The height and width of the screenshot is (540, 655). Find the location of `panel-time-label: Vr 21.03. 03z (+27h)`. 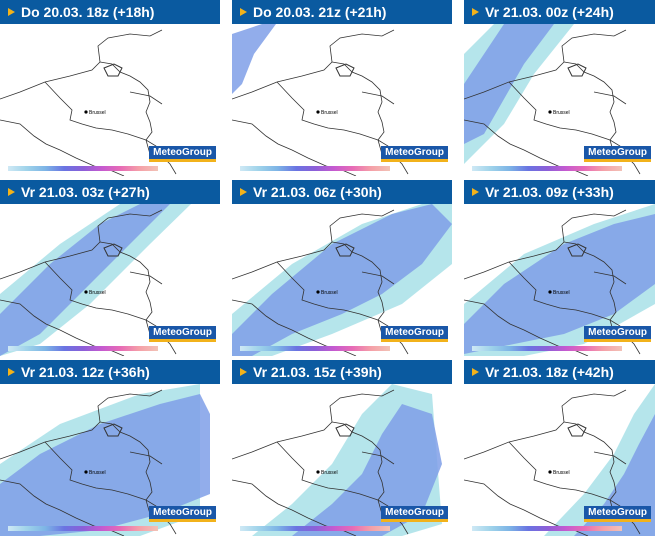

panel-time-label: Vr 21.03. 03z (+27h) is located at coordinates (85, 192).